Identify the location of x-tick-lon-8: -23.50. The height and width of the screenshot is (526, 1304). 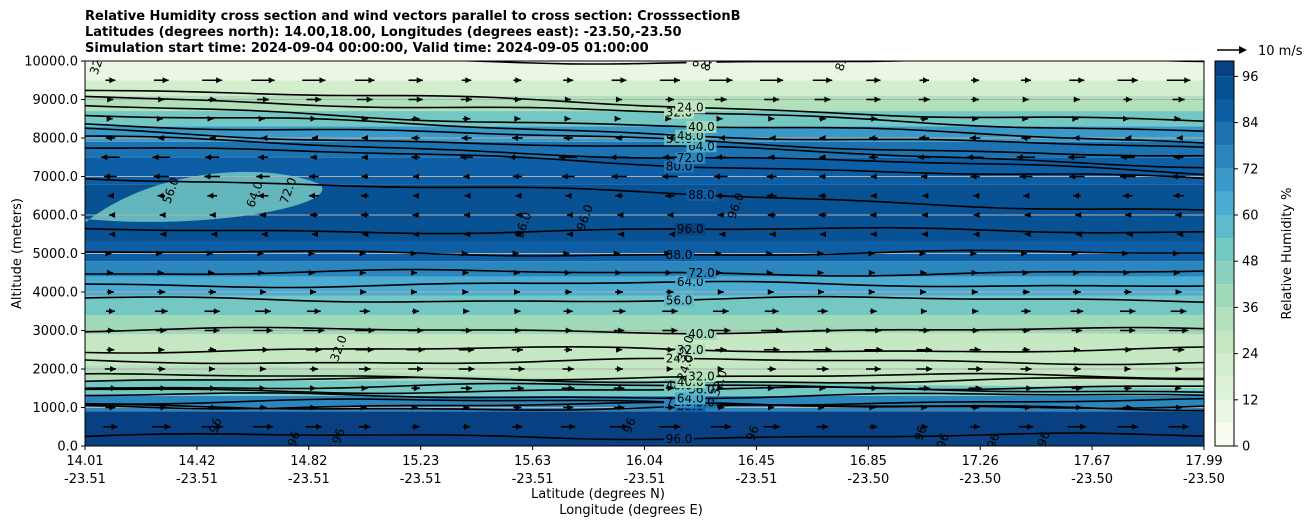
(980, 479).